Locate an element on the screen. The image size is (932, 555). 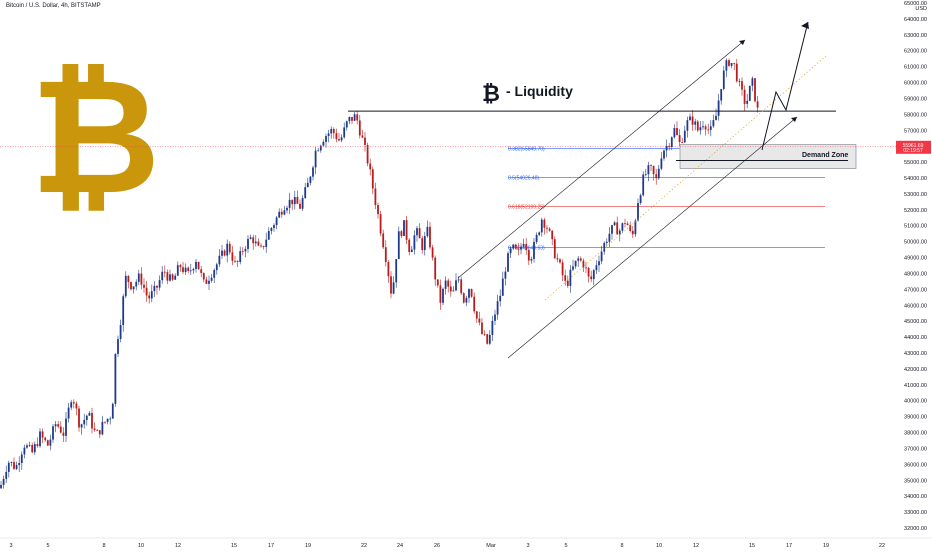
price-tick-label: 47000.00 is located at coordinates (915, 290).